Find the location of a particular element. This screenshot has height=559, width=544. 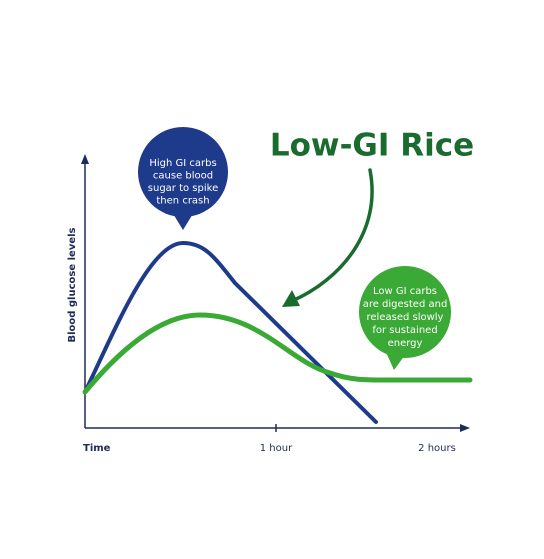

title: Low-GI Rice is located at coordinates (372, 146).